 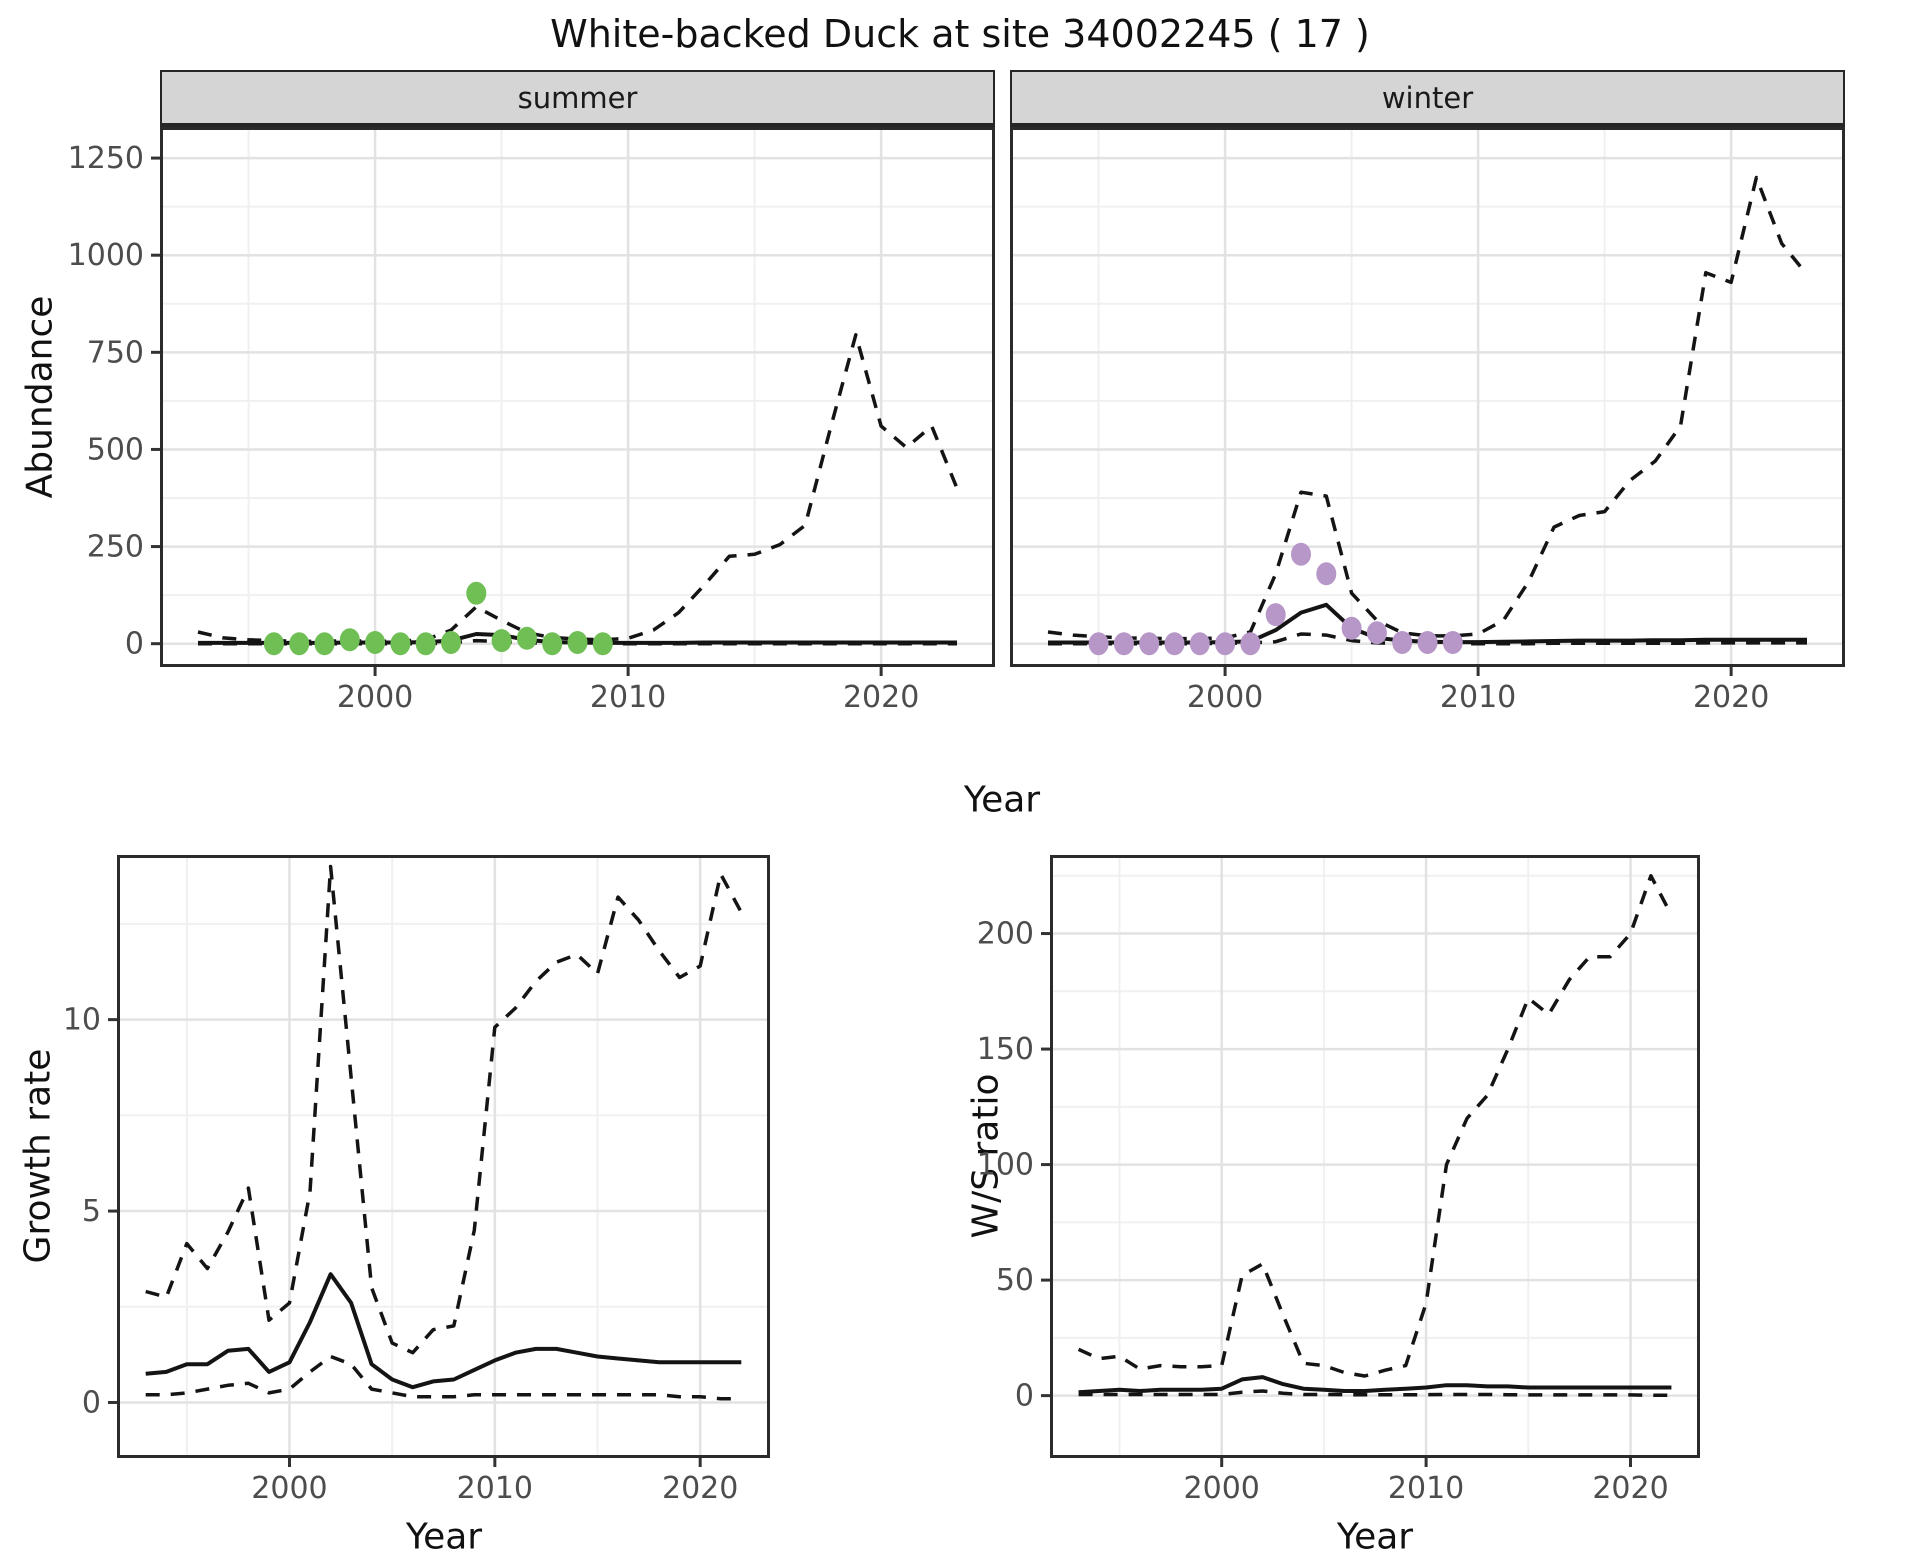 I want to click on series-dashed_lower, so click(x=443, y=1377).